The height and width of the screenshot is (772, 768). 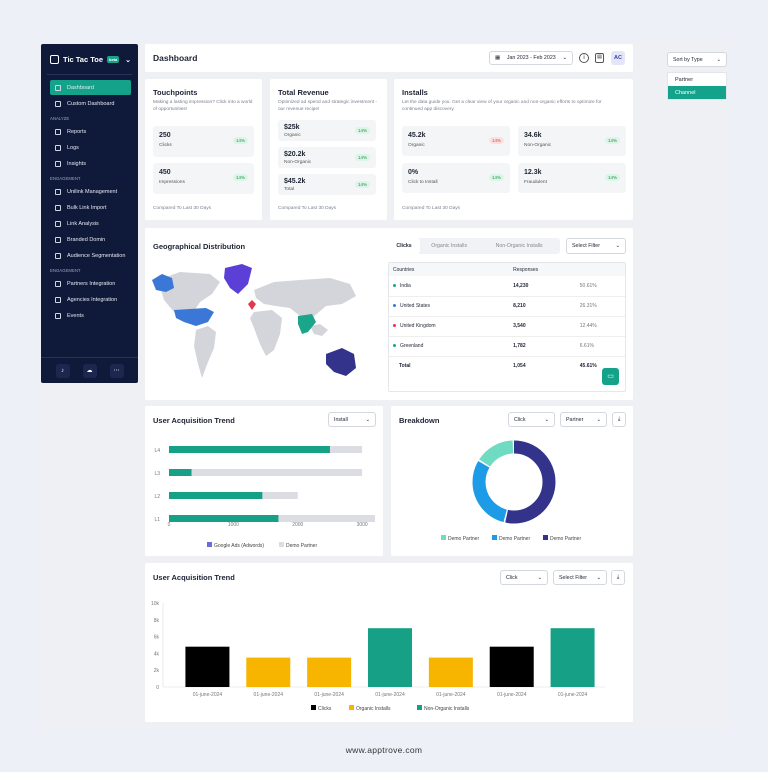 I want to click on table-row: United States 8,210 26.31%, so click(x=507, y=306).